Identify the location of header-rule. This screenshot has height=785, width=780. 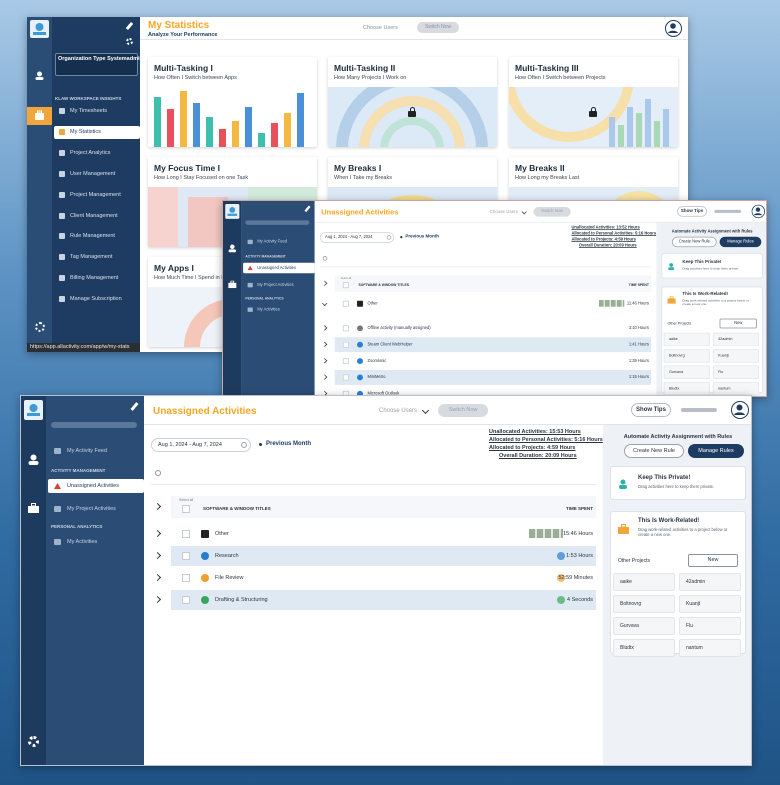
(447, 424).